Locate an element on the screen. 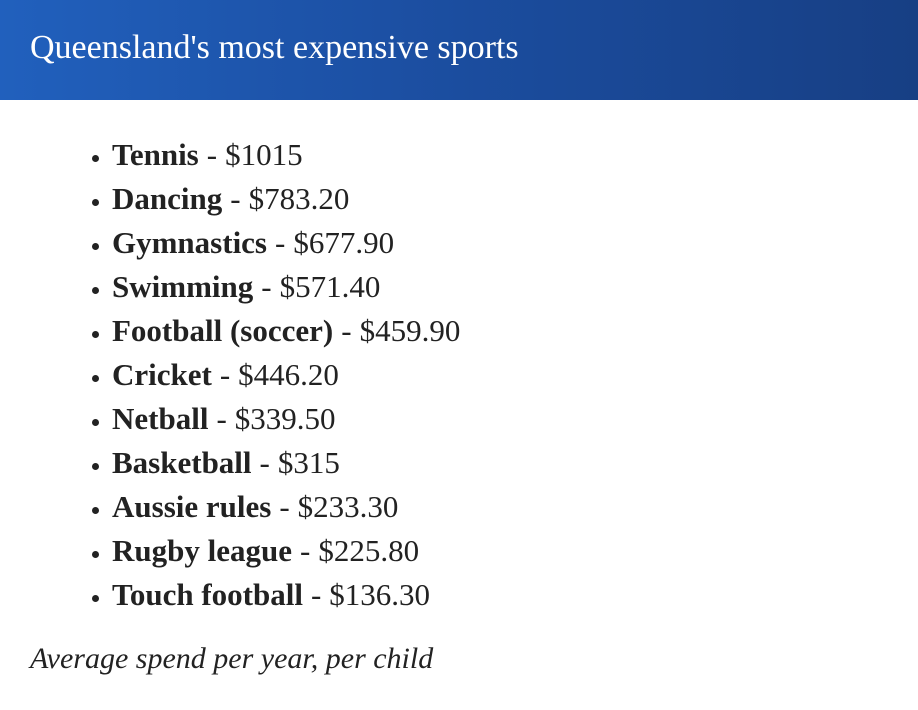  sport-name: Touch football is located at coordinates (207, 594).